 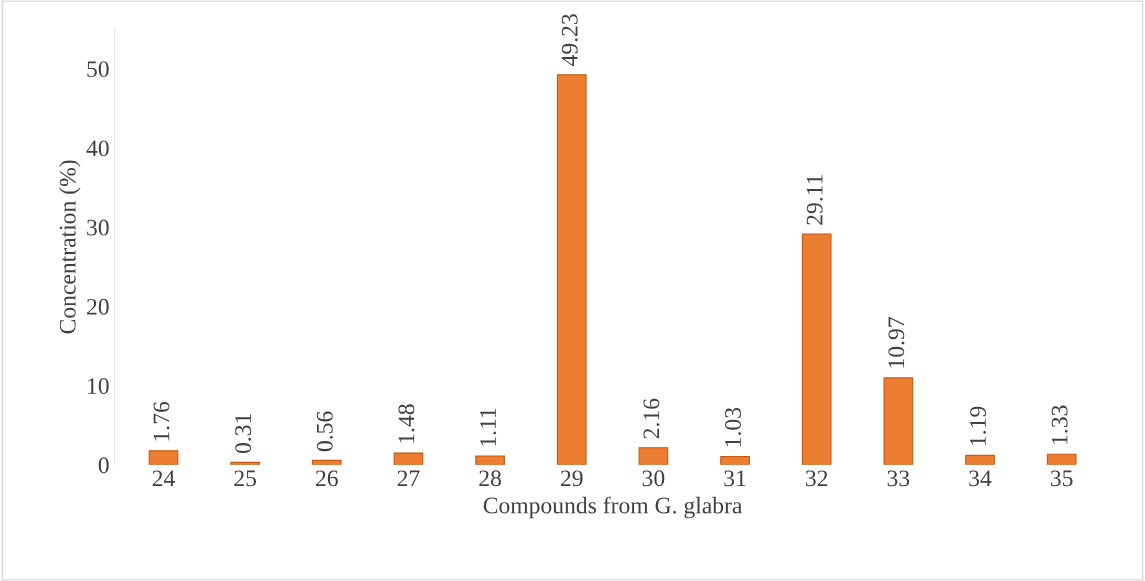 I want to click on x-tick-label: 28, so click(x=490, y=478).